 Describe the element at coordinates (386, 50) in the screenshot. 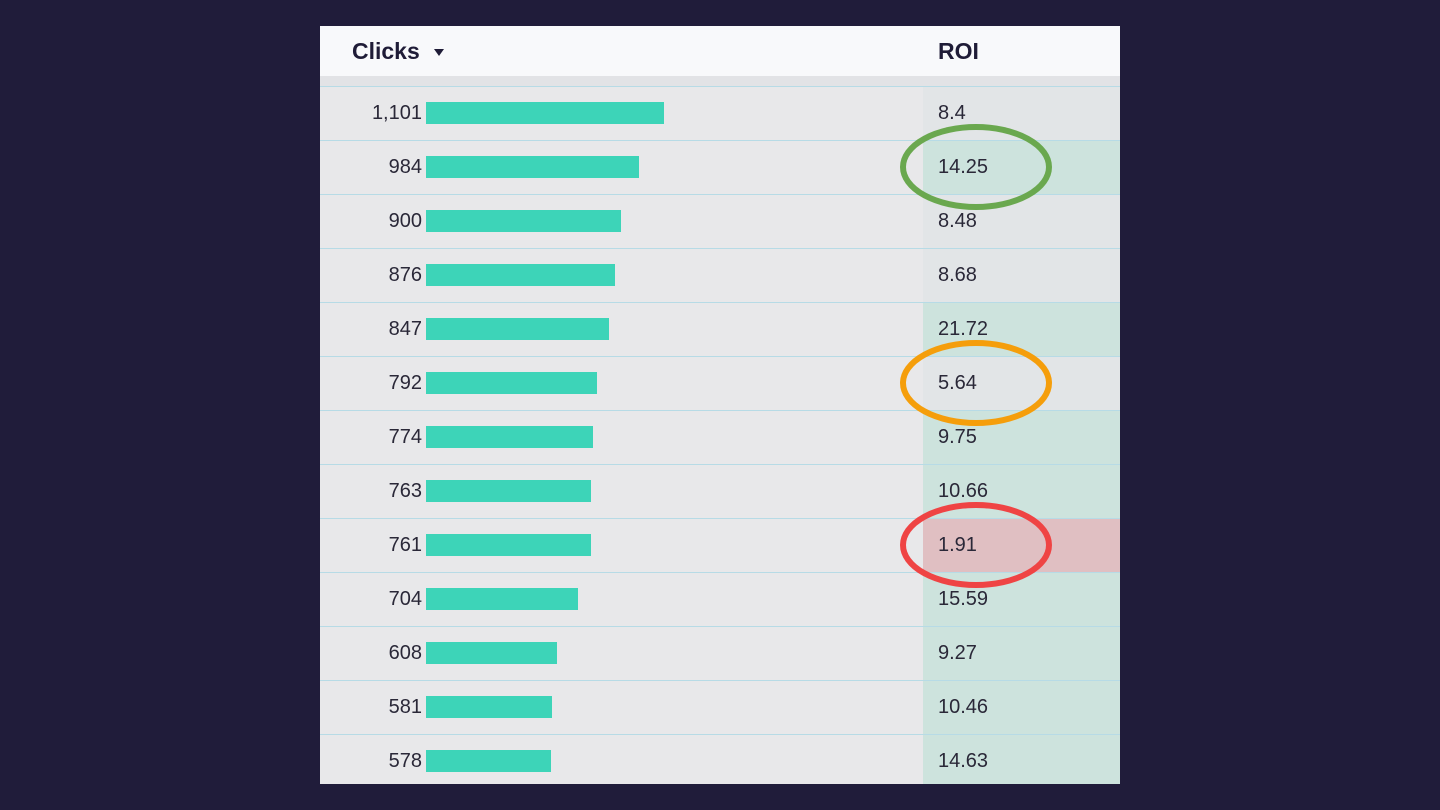

I see `clicks-header-label: Clicks` at that location.